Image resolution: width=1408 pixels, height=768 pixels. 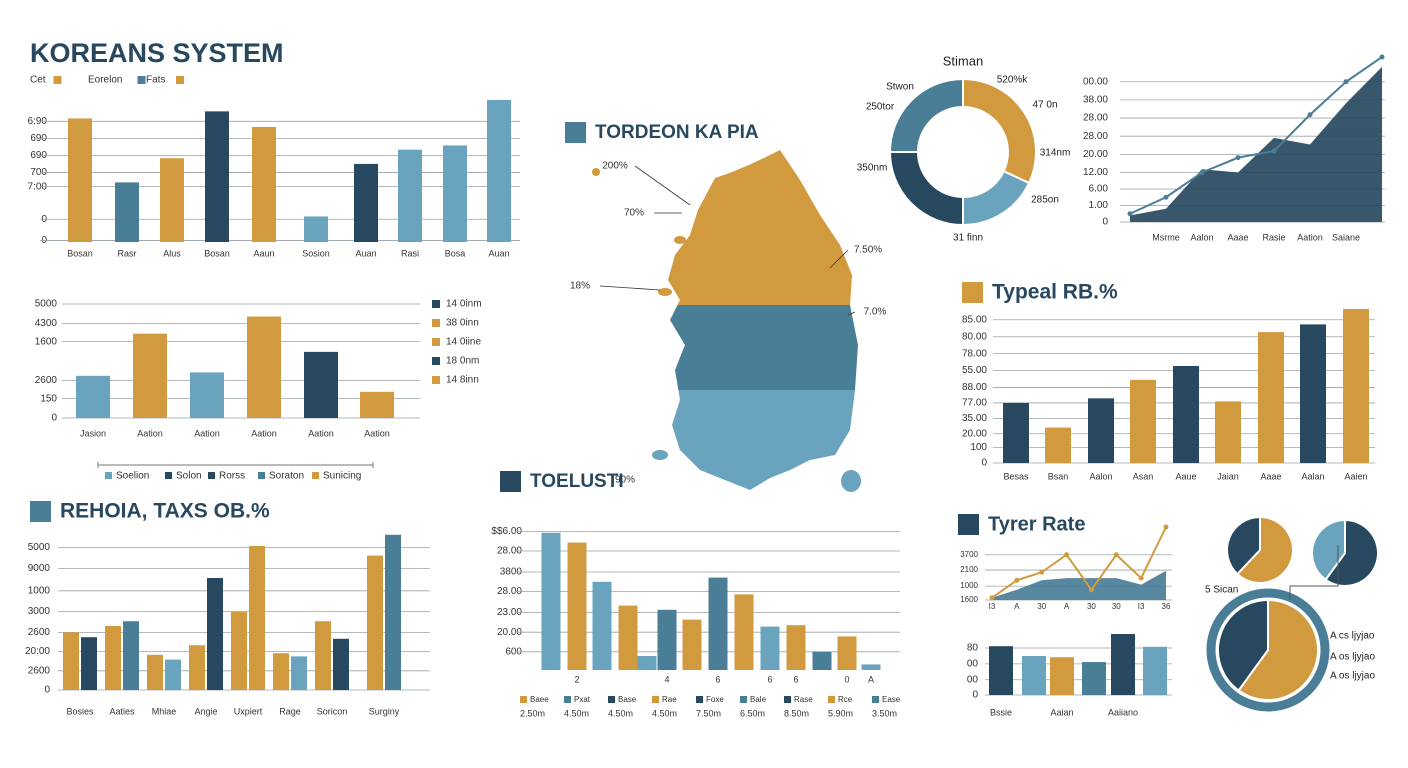 I want to click on x-tick-label: 6, so click(x=717, y=679).